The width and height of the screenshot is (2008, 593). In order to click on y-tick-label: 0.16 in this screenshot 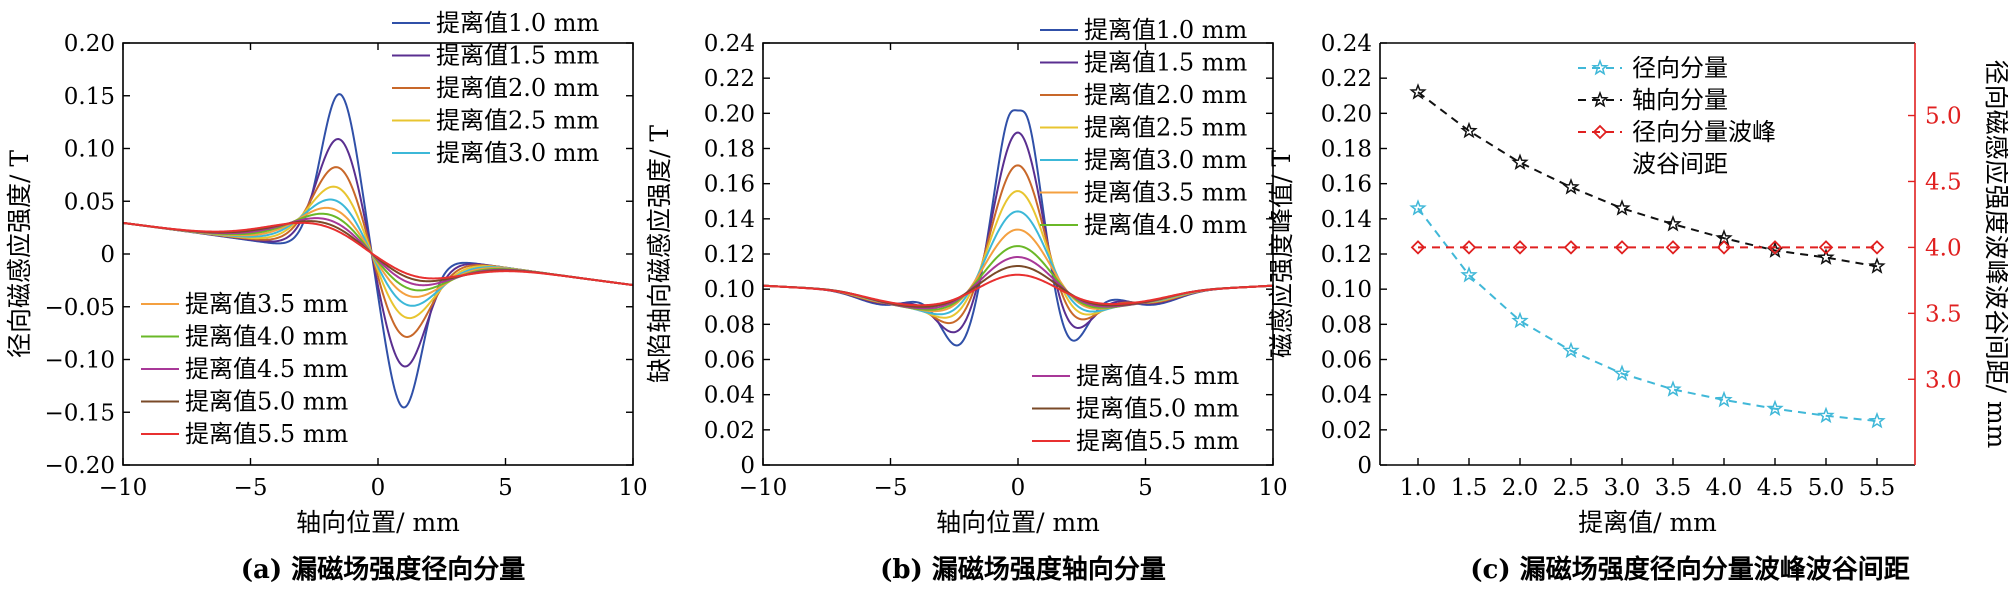, I will do `click(1346, 185)`.